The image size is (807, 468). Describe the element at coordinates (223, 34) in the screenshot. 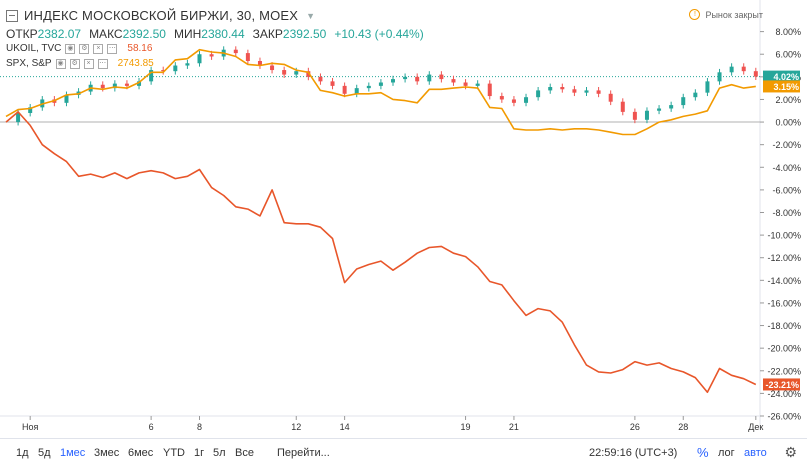

I see `low-value: 2380.44` at that location.